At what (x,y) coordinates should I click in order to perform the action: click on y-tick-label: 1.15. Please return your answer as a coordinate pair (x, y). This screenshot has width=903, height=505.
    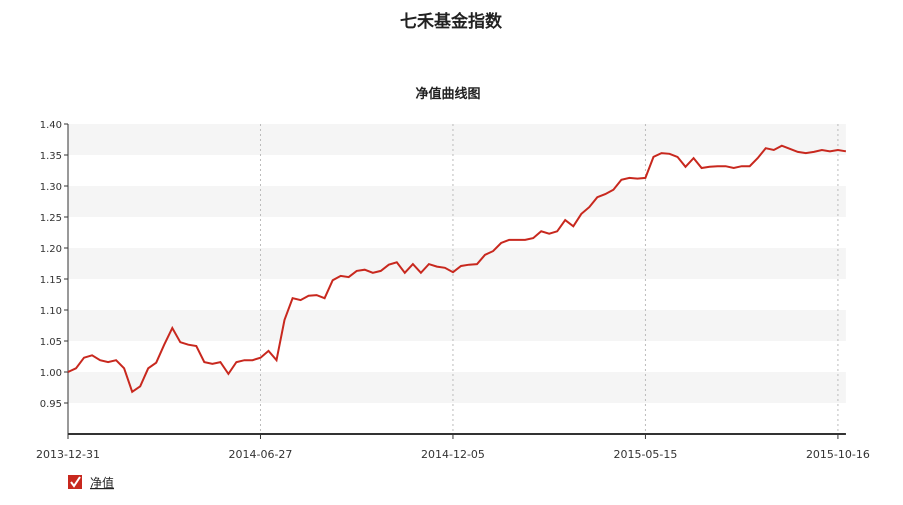
    Looking at the image, I should click on (51, 280).